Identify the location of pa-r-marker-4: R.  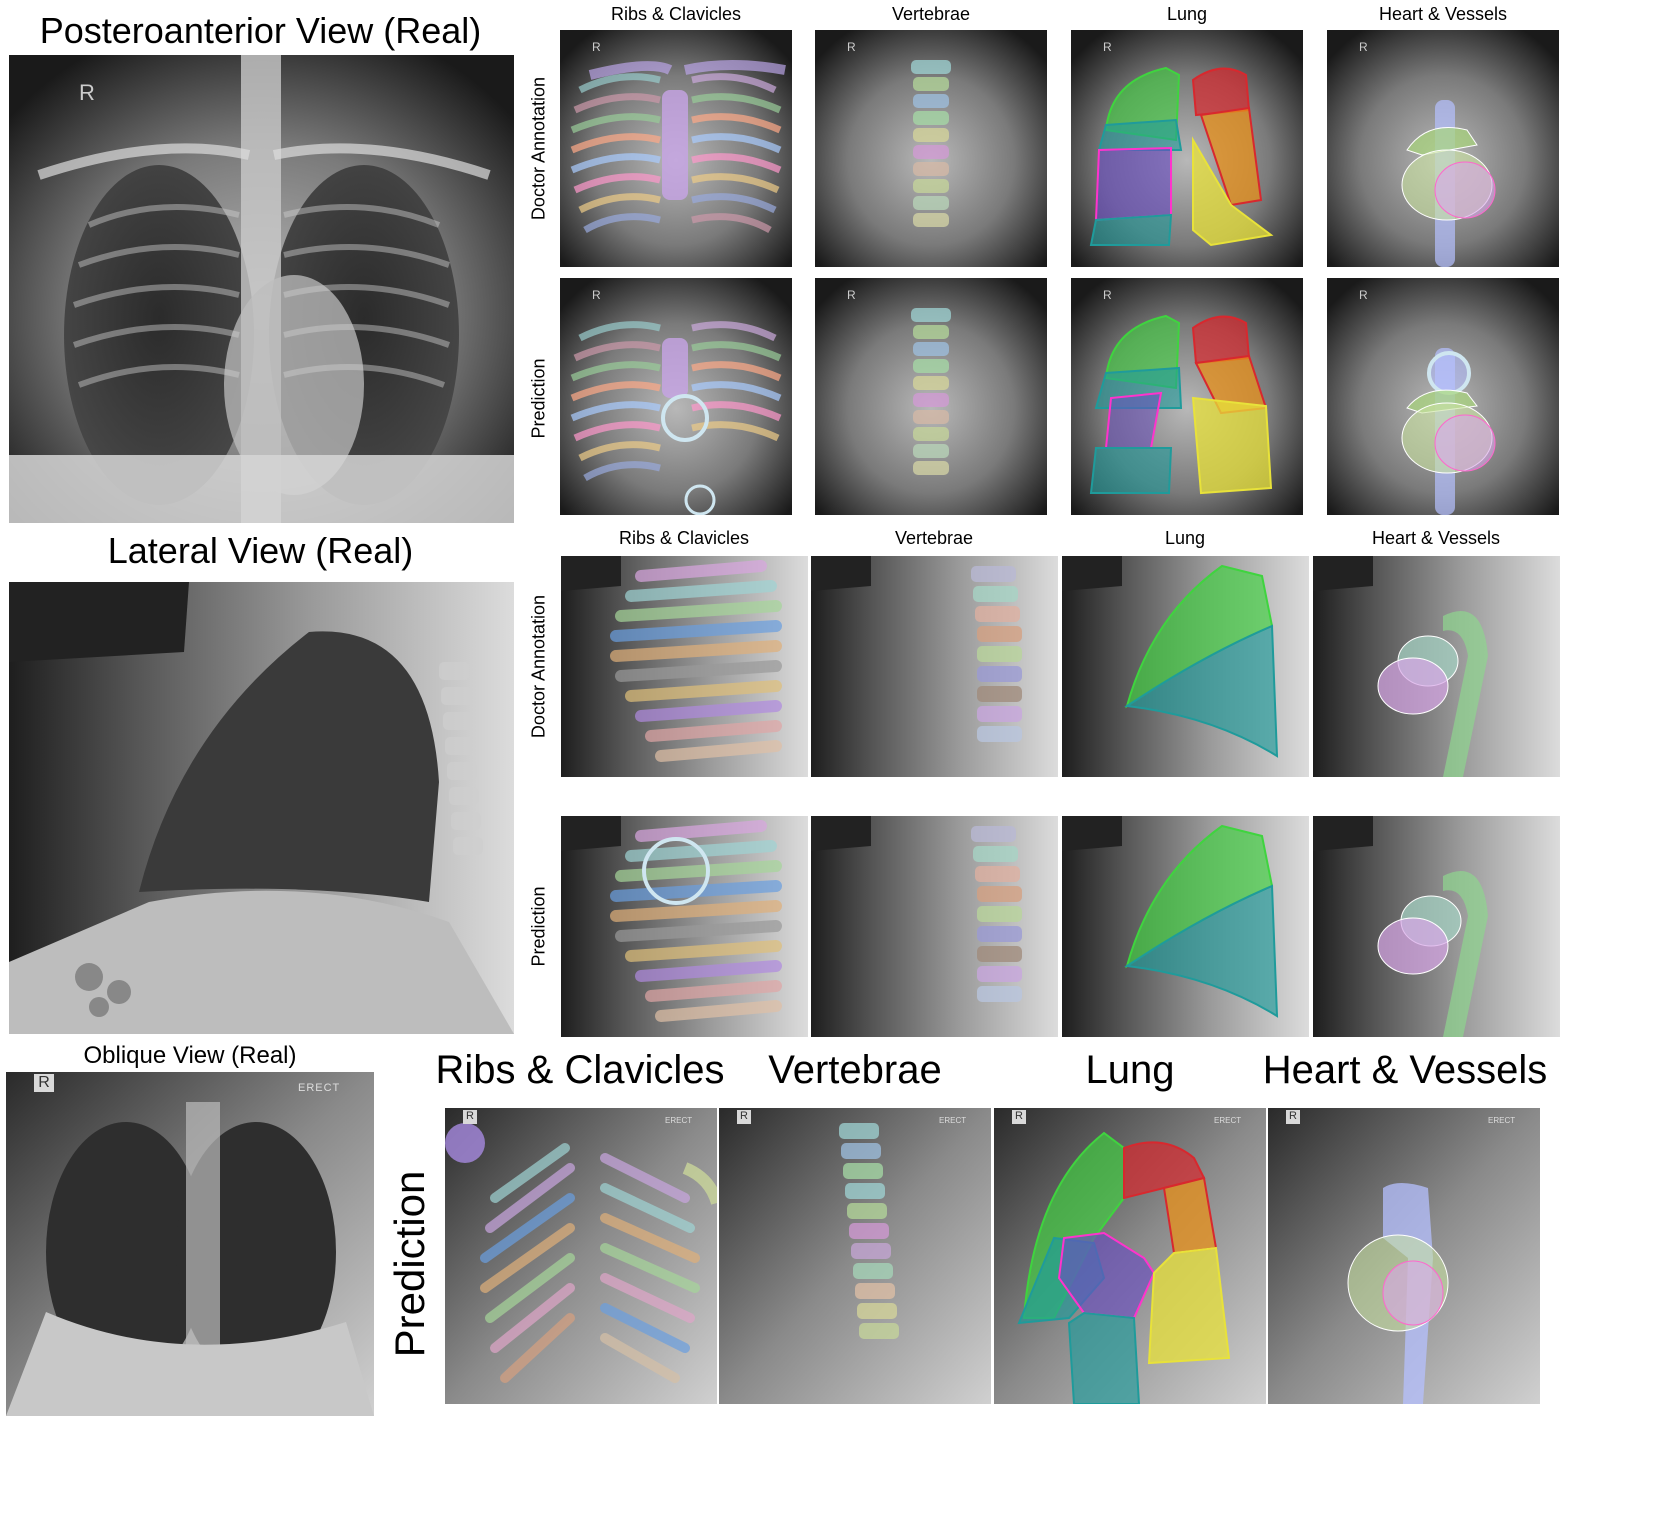
(1363, 47).